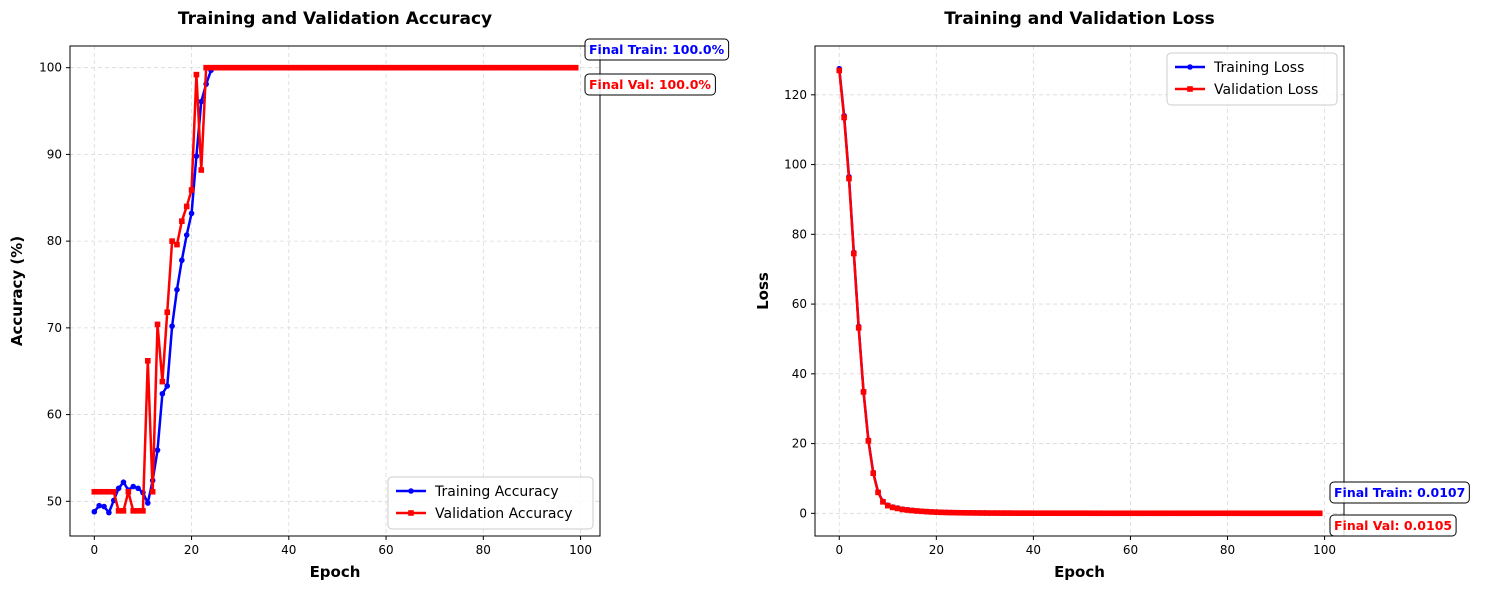  What do you see at coordinates (54, 328) in the screenshot?
I see `y-tick-label: 70` at bounding box center [54, 328].